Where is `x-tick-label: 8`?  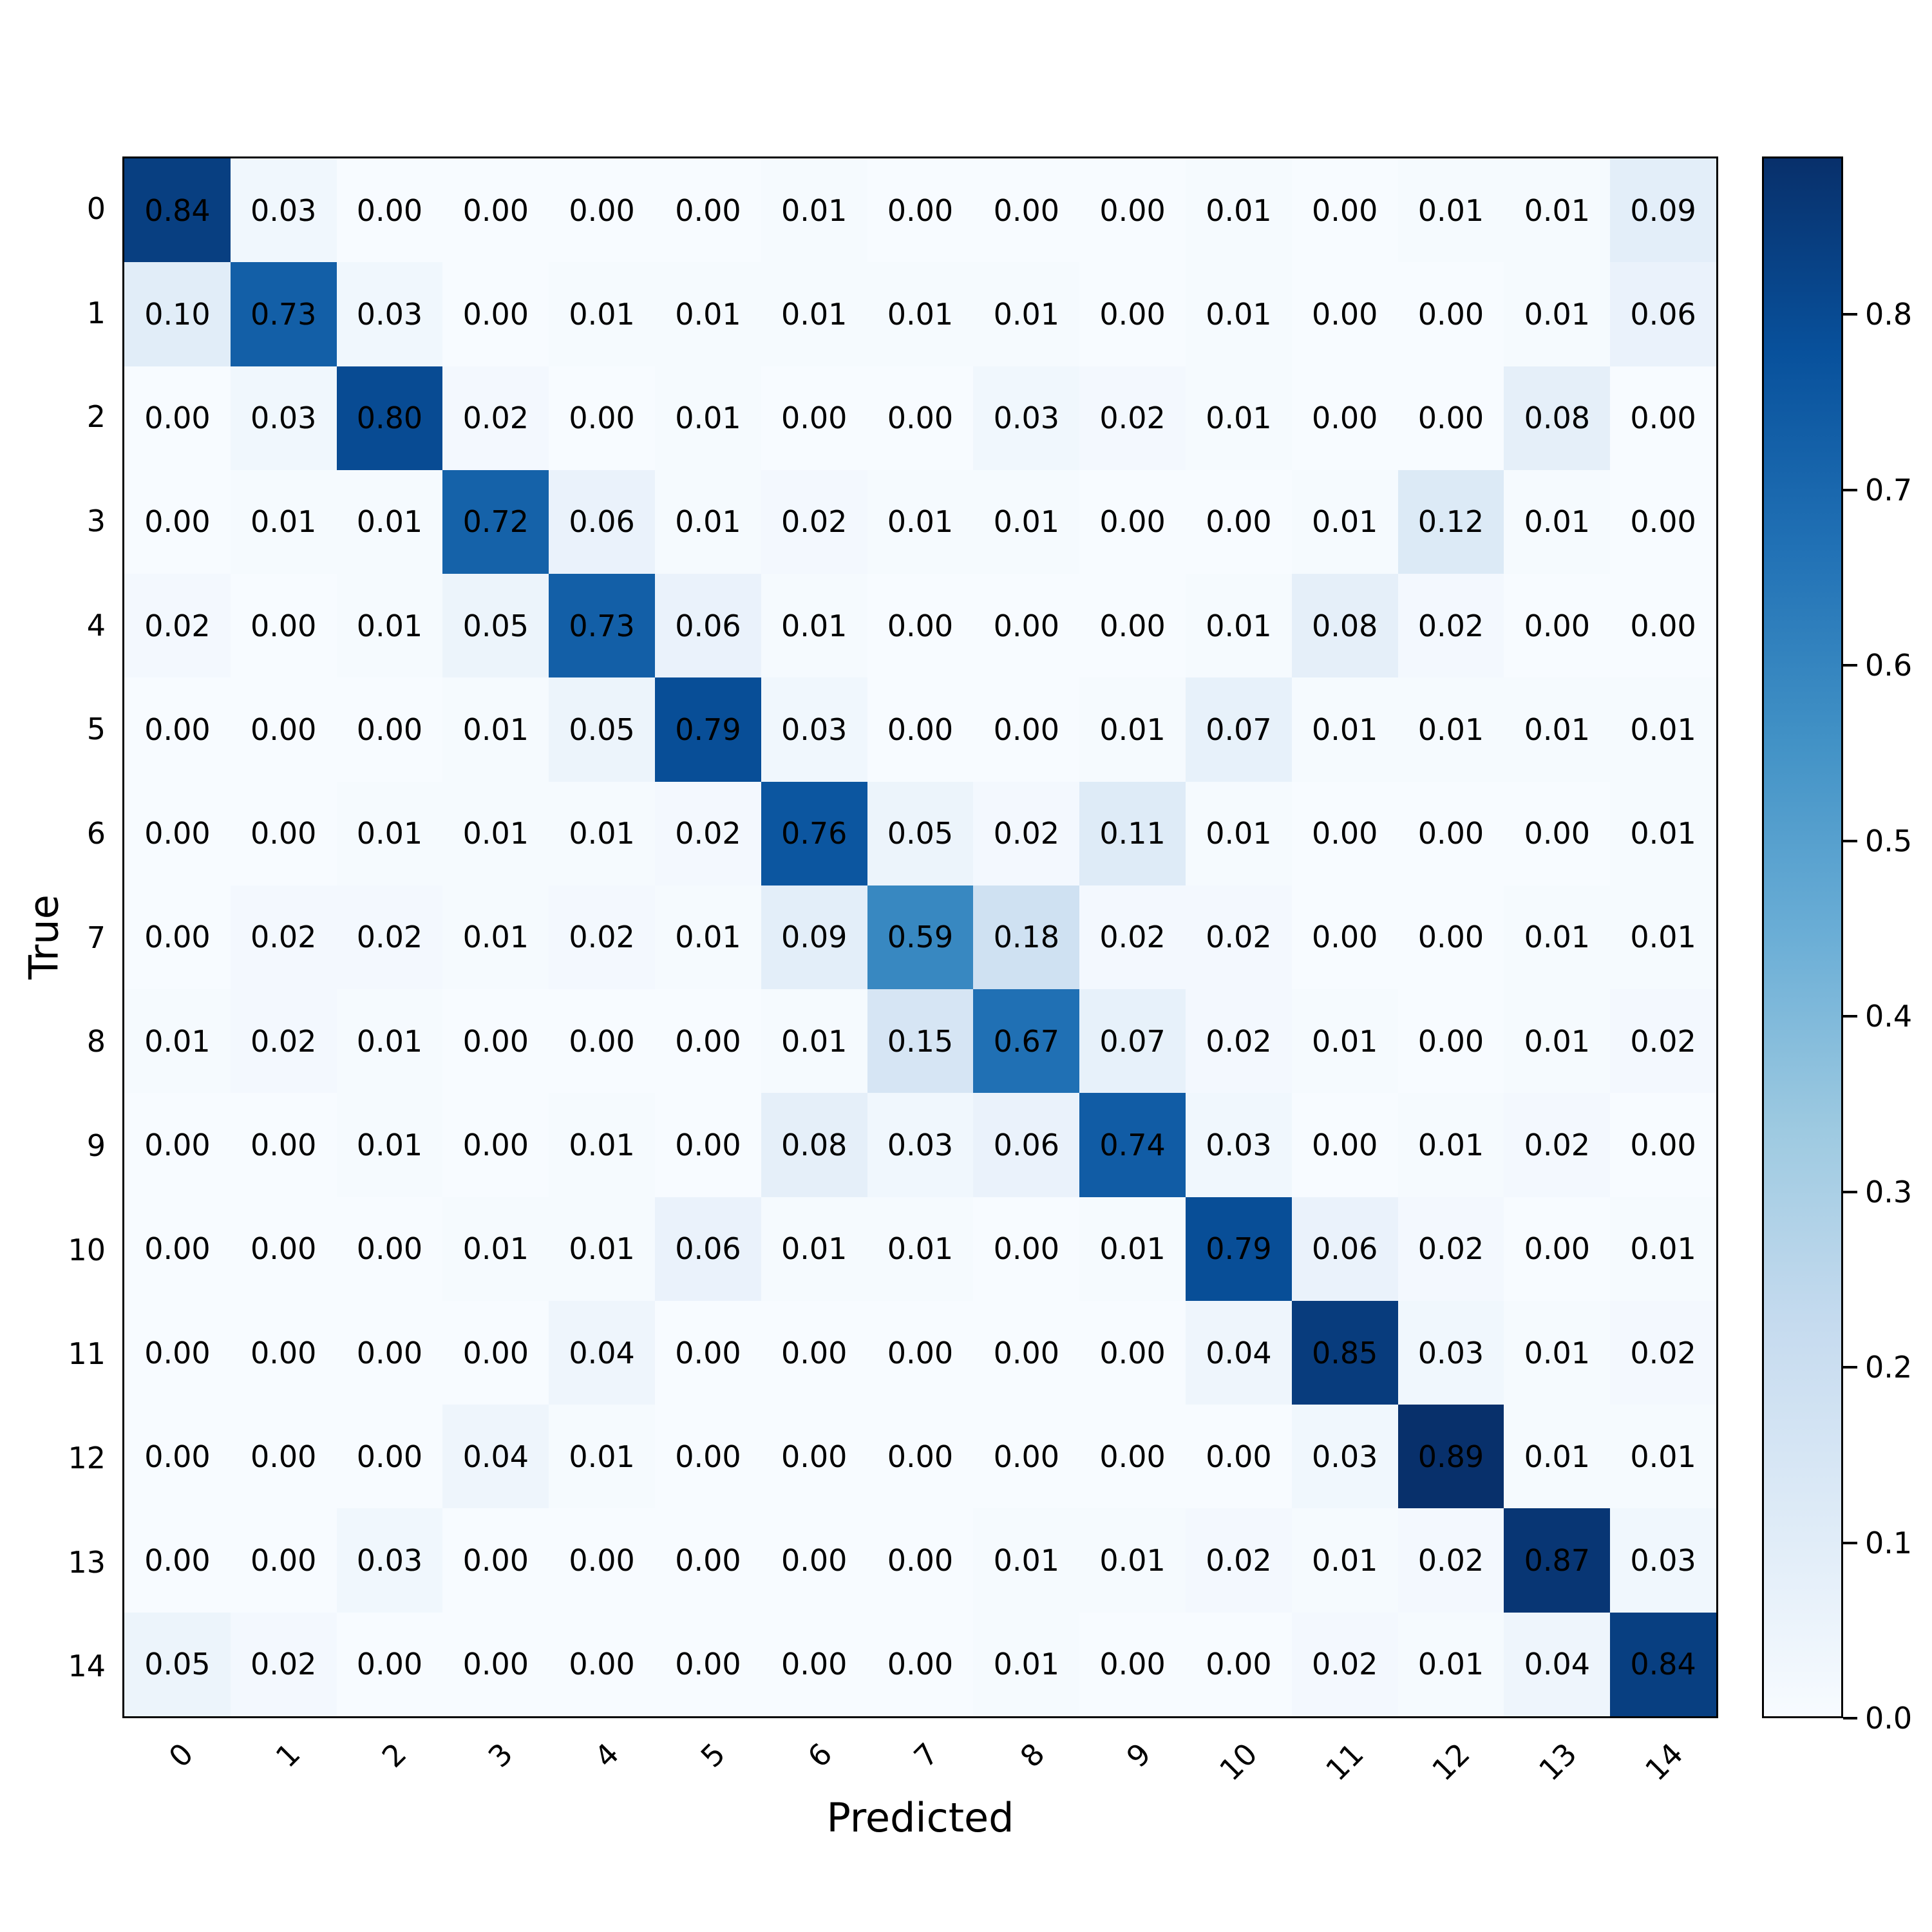
x-tick-label: 8 is located at coordinates (1032, 1755).